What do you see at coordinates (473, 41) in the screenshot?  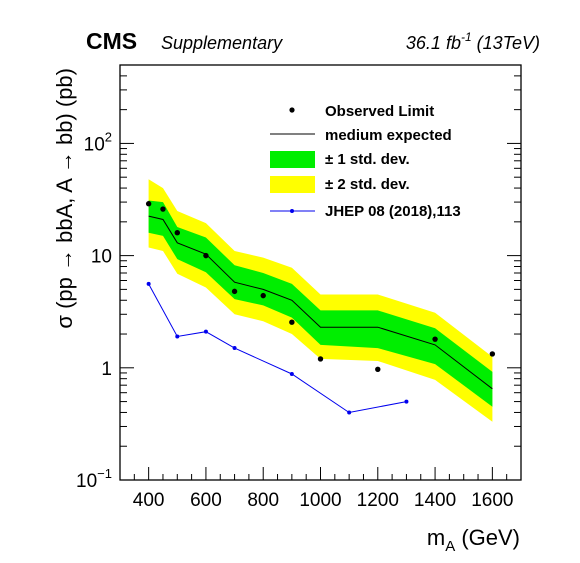 I see `lumi-label: 36.1 fb-1 (13TeV)` at bounding box center [473, 41].